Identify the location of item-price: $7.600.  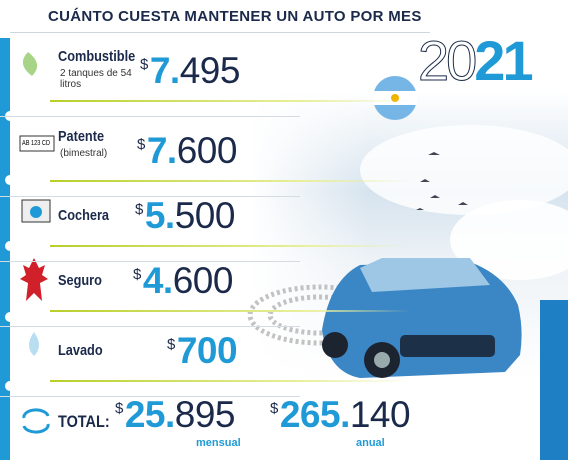
(187, 151).